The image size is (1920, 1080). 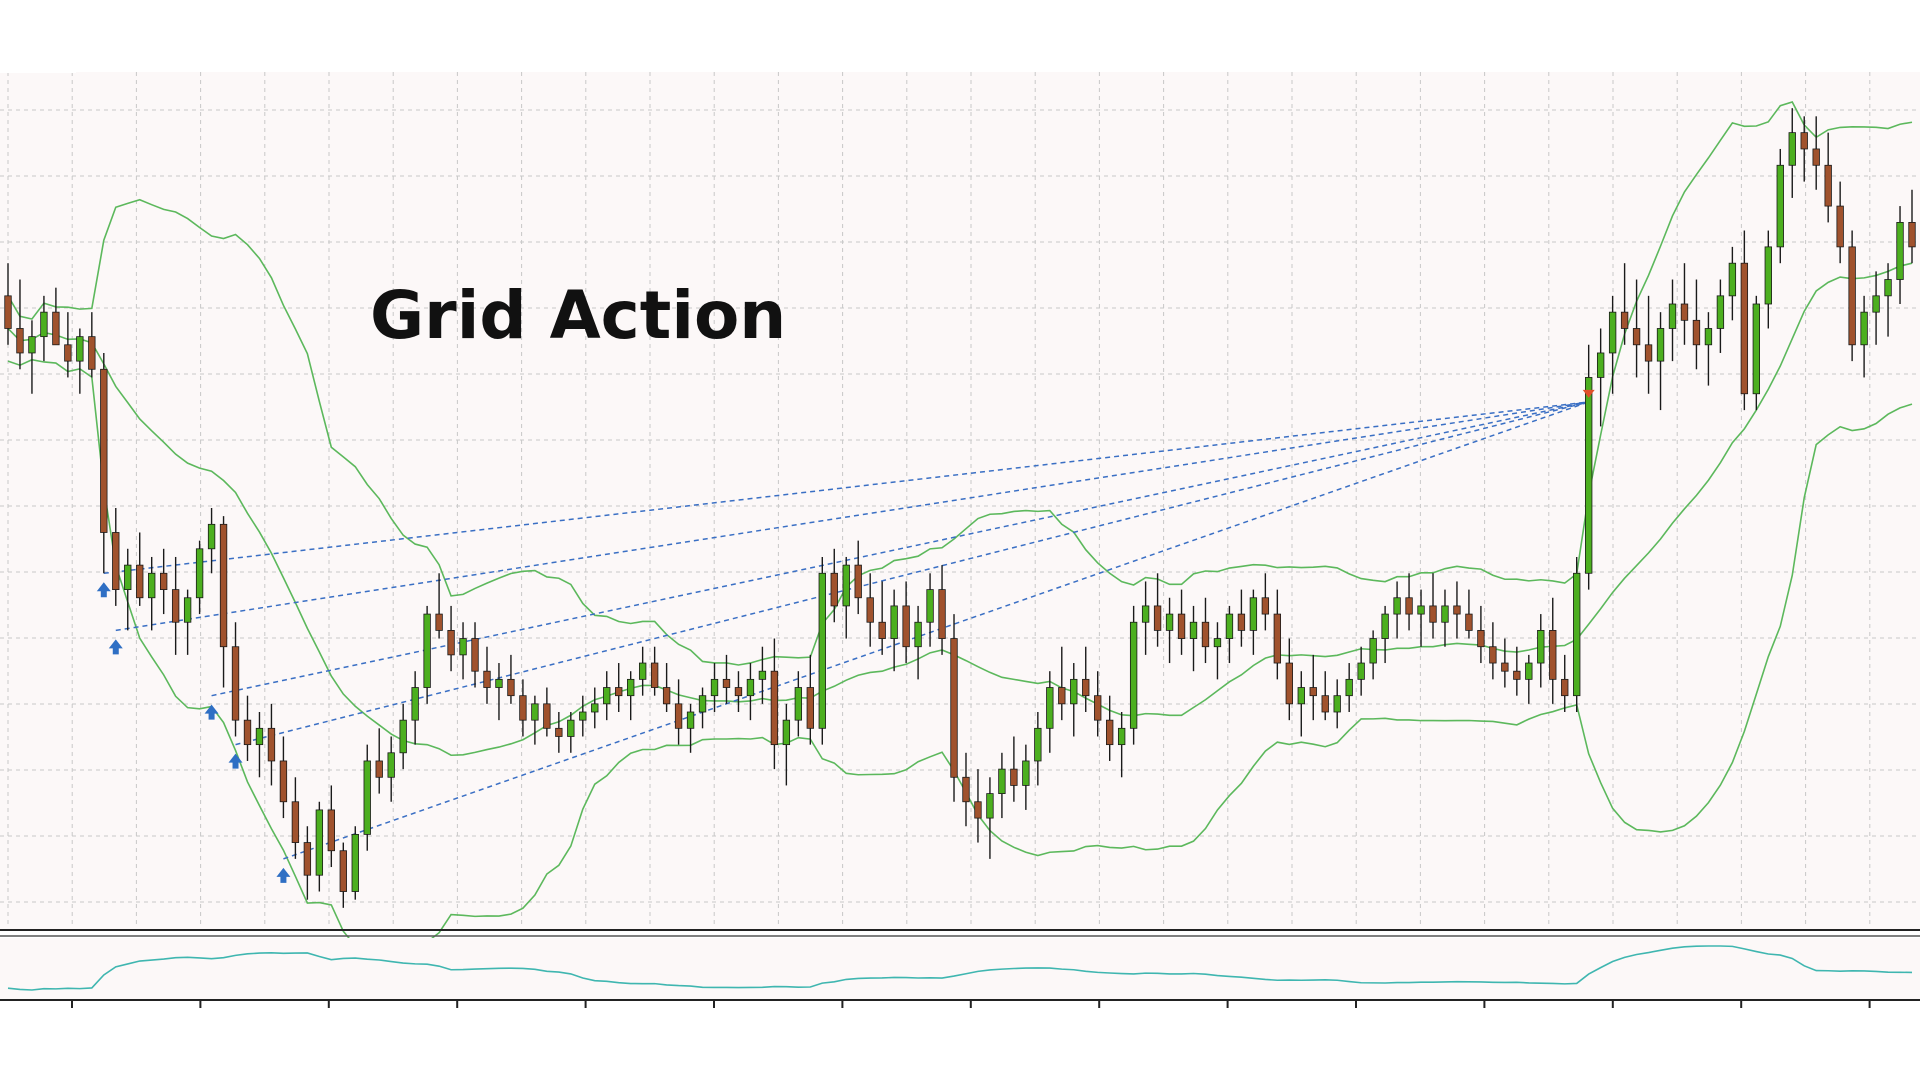 What do you see at coordinates (971, 1004) in the screenshot?
I see `time-axis-ticks` at bounding box center [971, 1004].